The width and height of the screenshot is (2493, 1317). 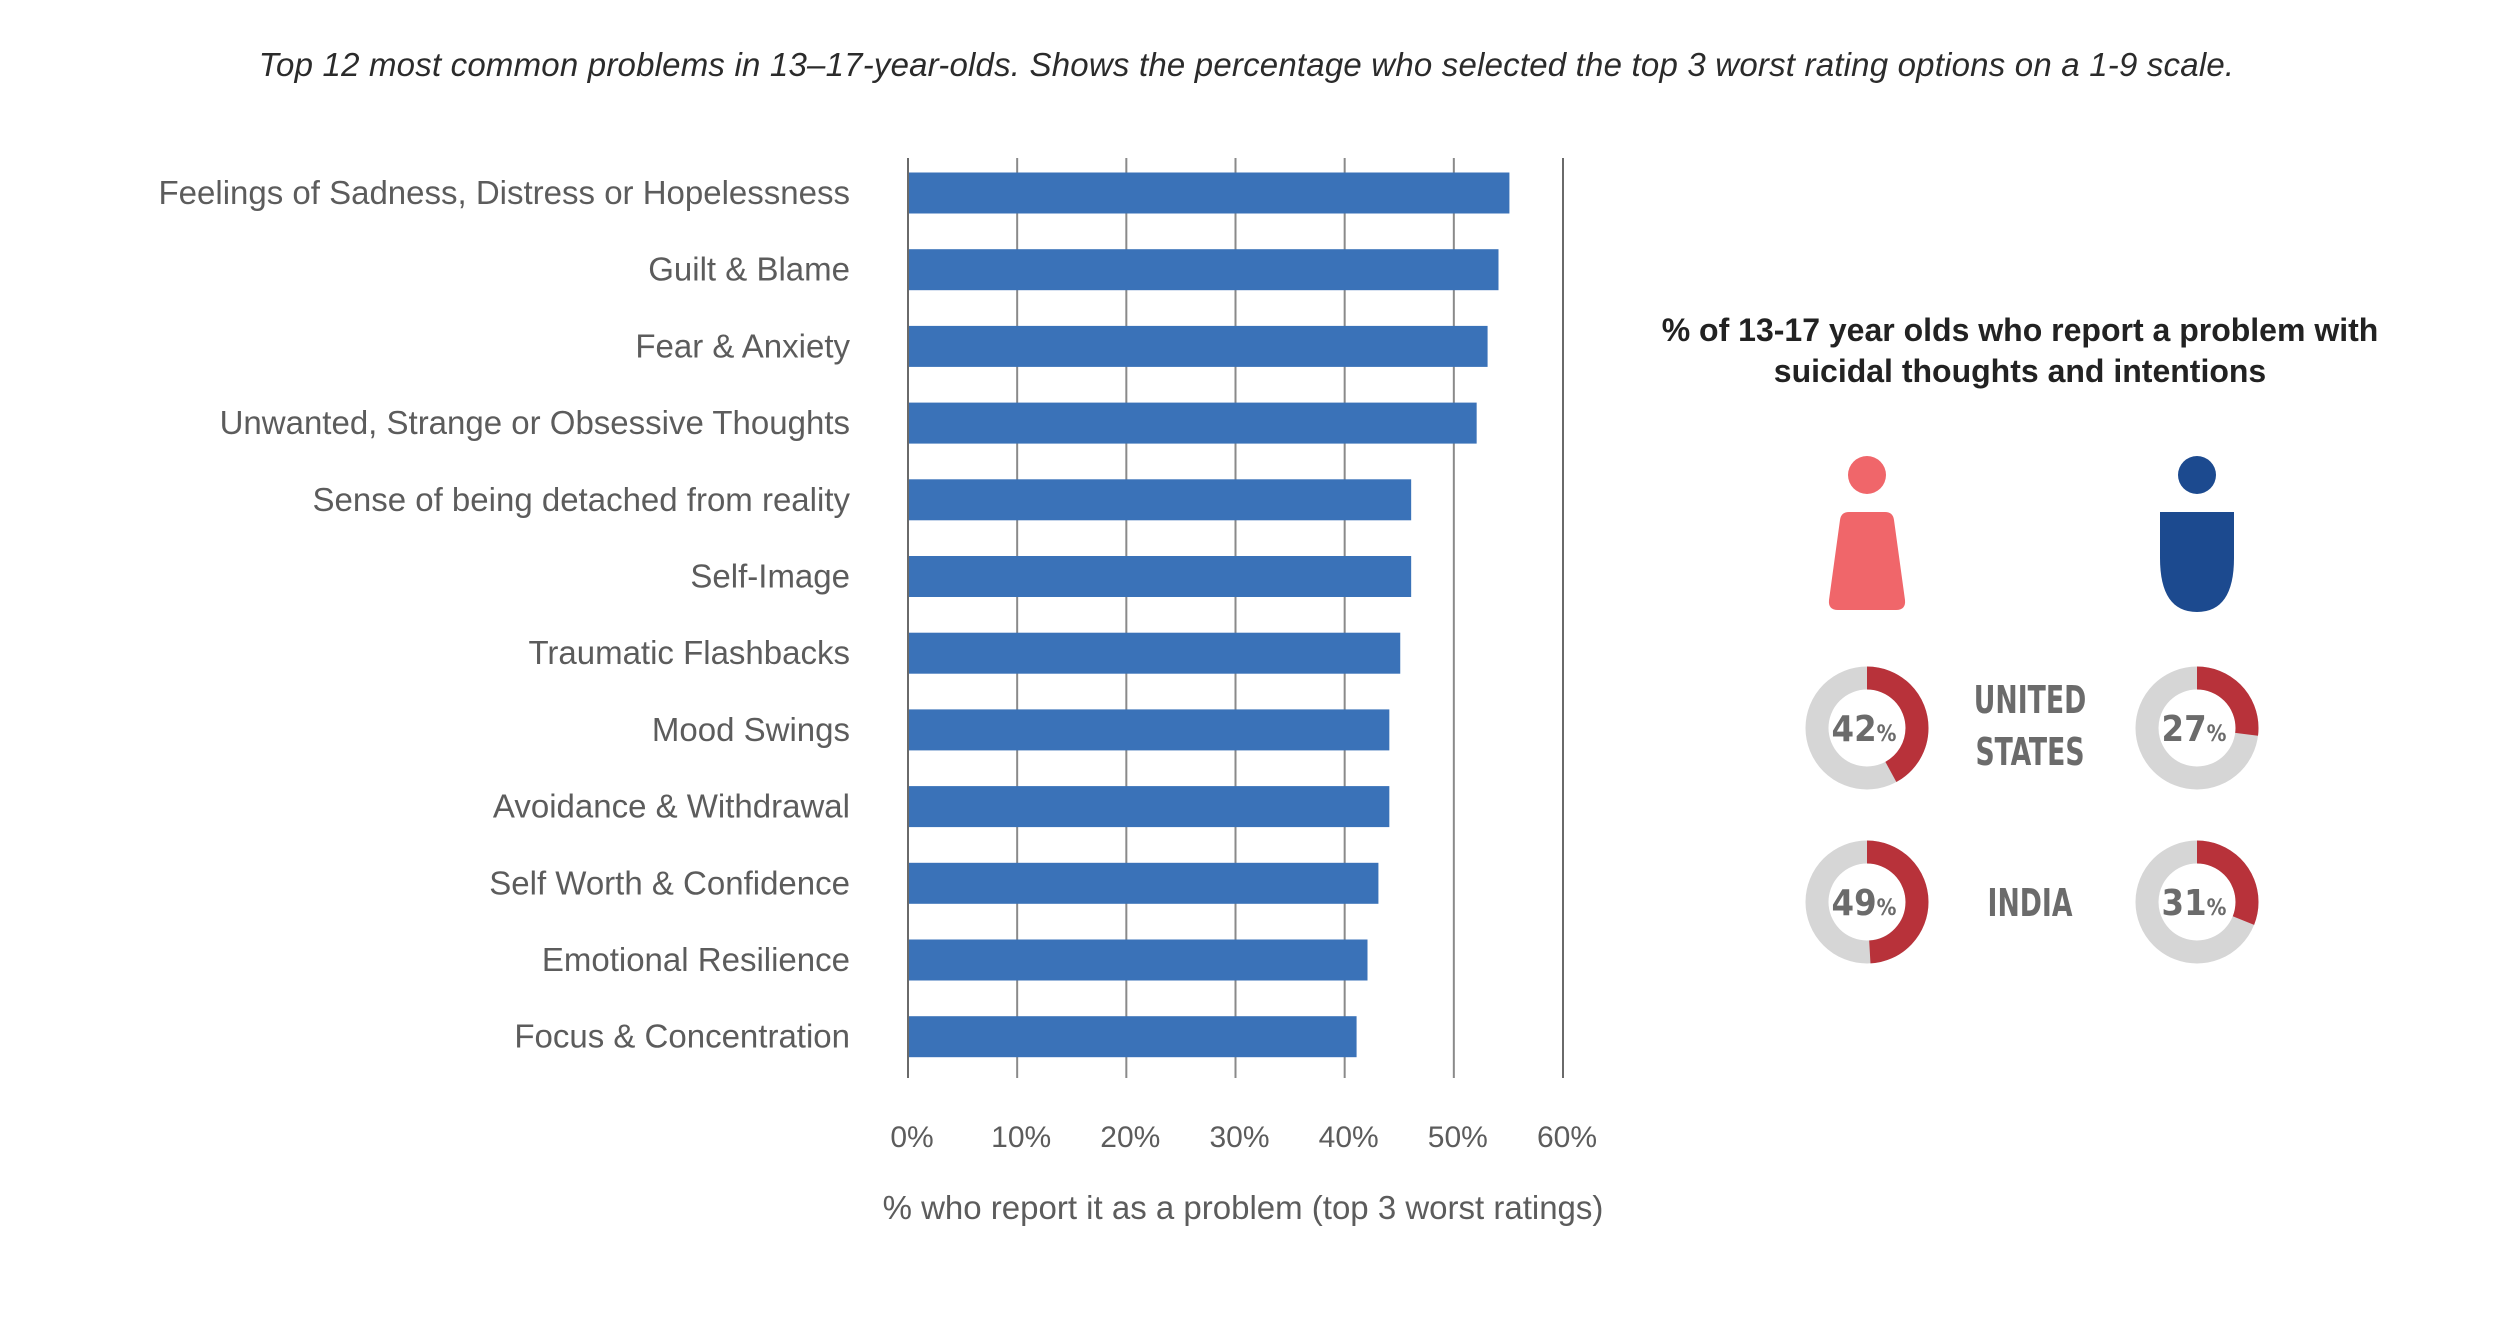 I want to click on x-tick-label: 30%, so click(x=1239, y=1137).